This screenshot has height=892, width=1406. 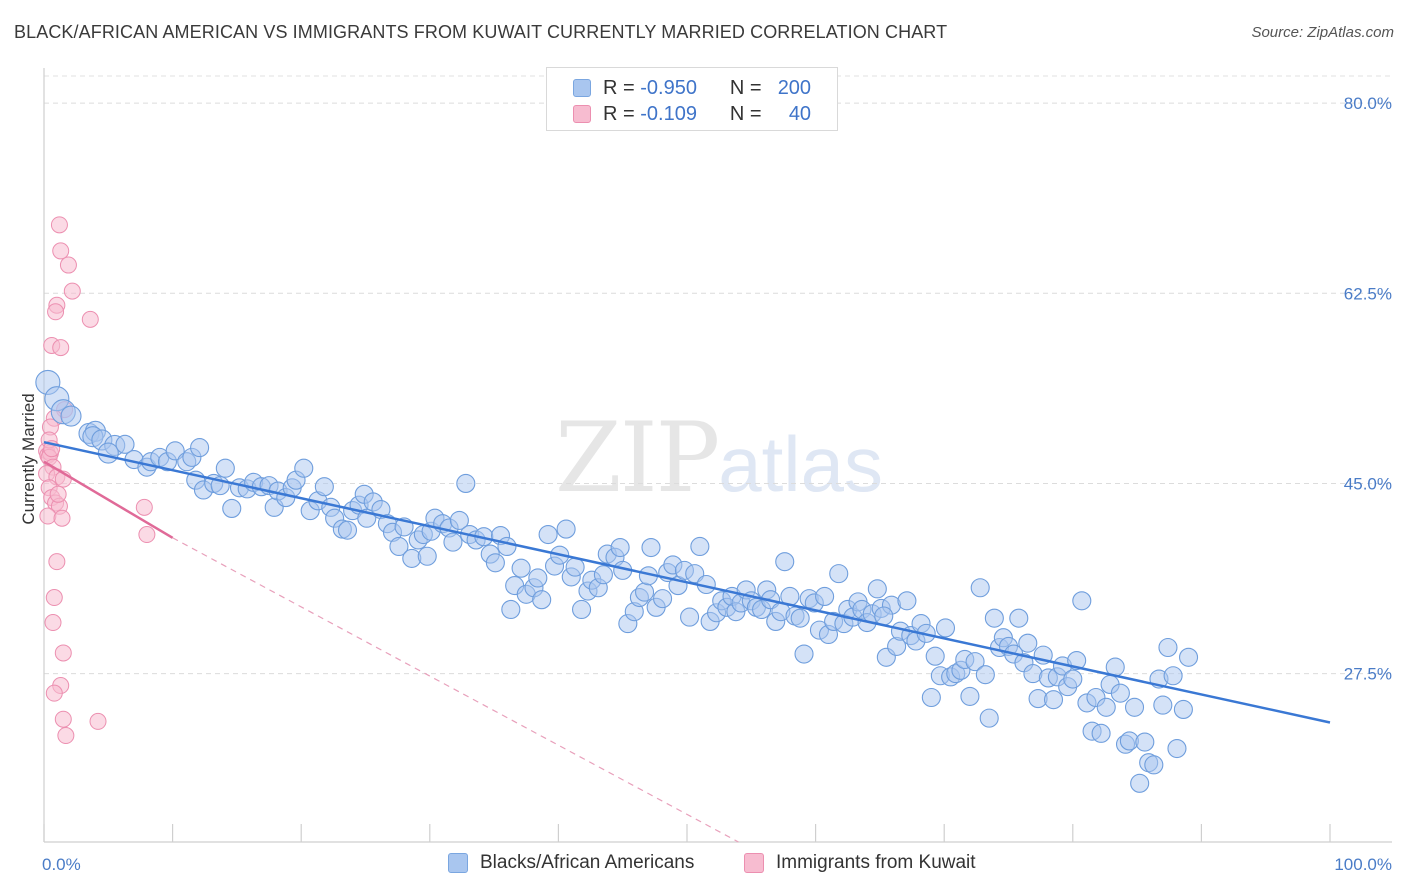 What do you see at coordinates (668, 87) in the screenshot?
I see `legend-r-value: -0.950` at bounding box center [668, 87].